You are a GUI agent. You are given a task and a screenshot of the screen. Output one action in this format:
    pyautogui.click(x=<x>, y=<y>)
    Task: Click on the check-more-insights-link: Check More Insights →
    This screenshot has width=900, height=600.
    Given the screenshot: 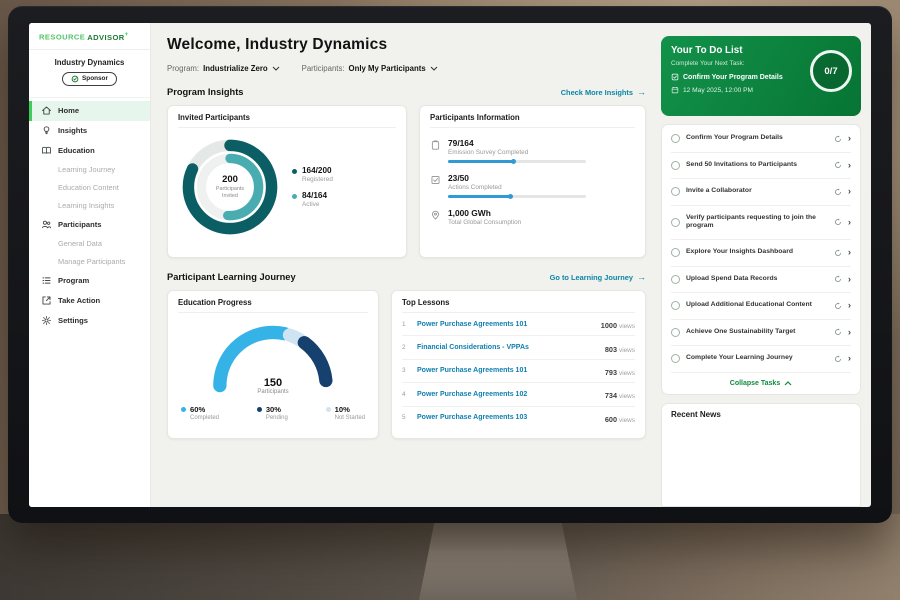 What is the action you would take?
    pyautogui.click(x=603, y=91)
    